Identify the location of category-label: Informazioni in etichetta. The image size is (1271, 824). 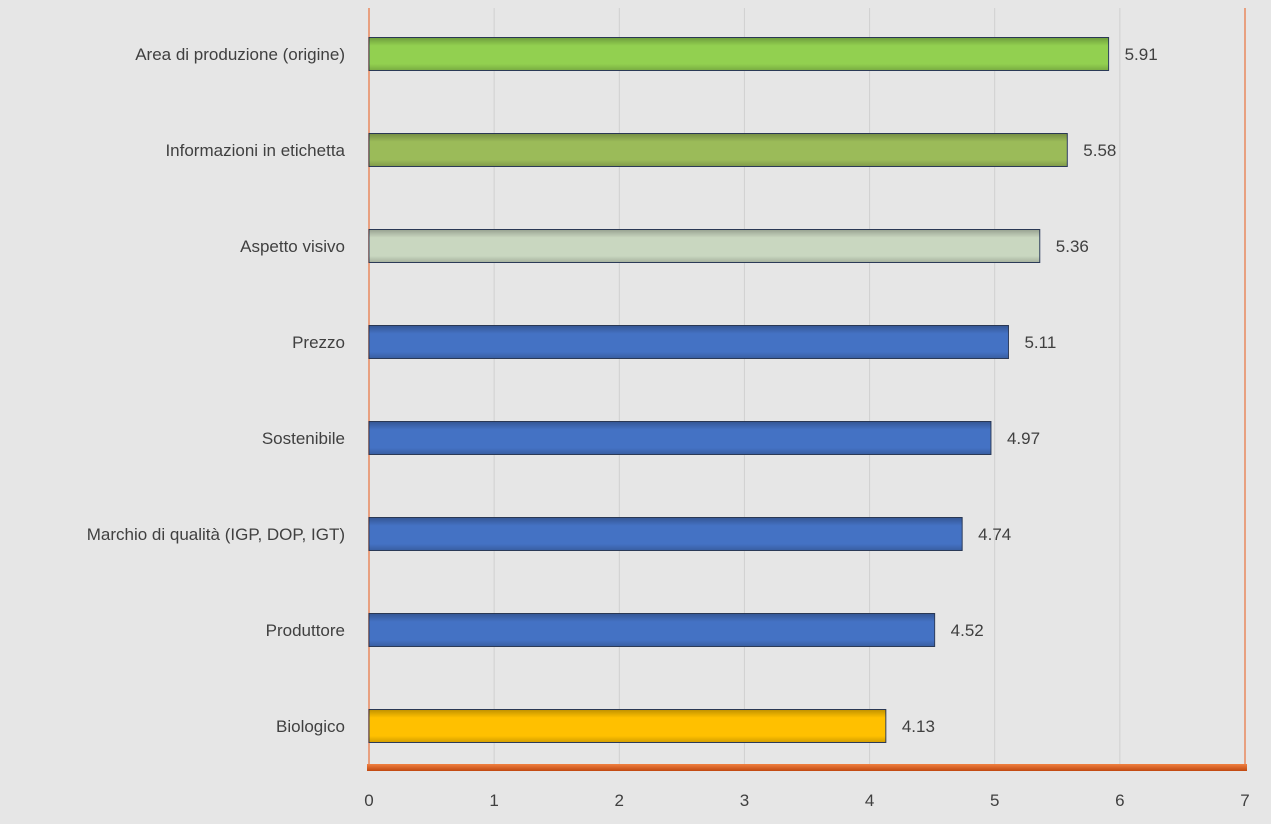
(255, 150).